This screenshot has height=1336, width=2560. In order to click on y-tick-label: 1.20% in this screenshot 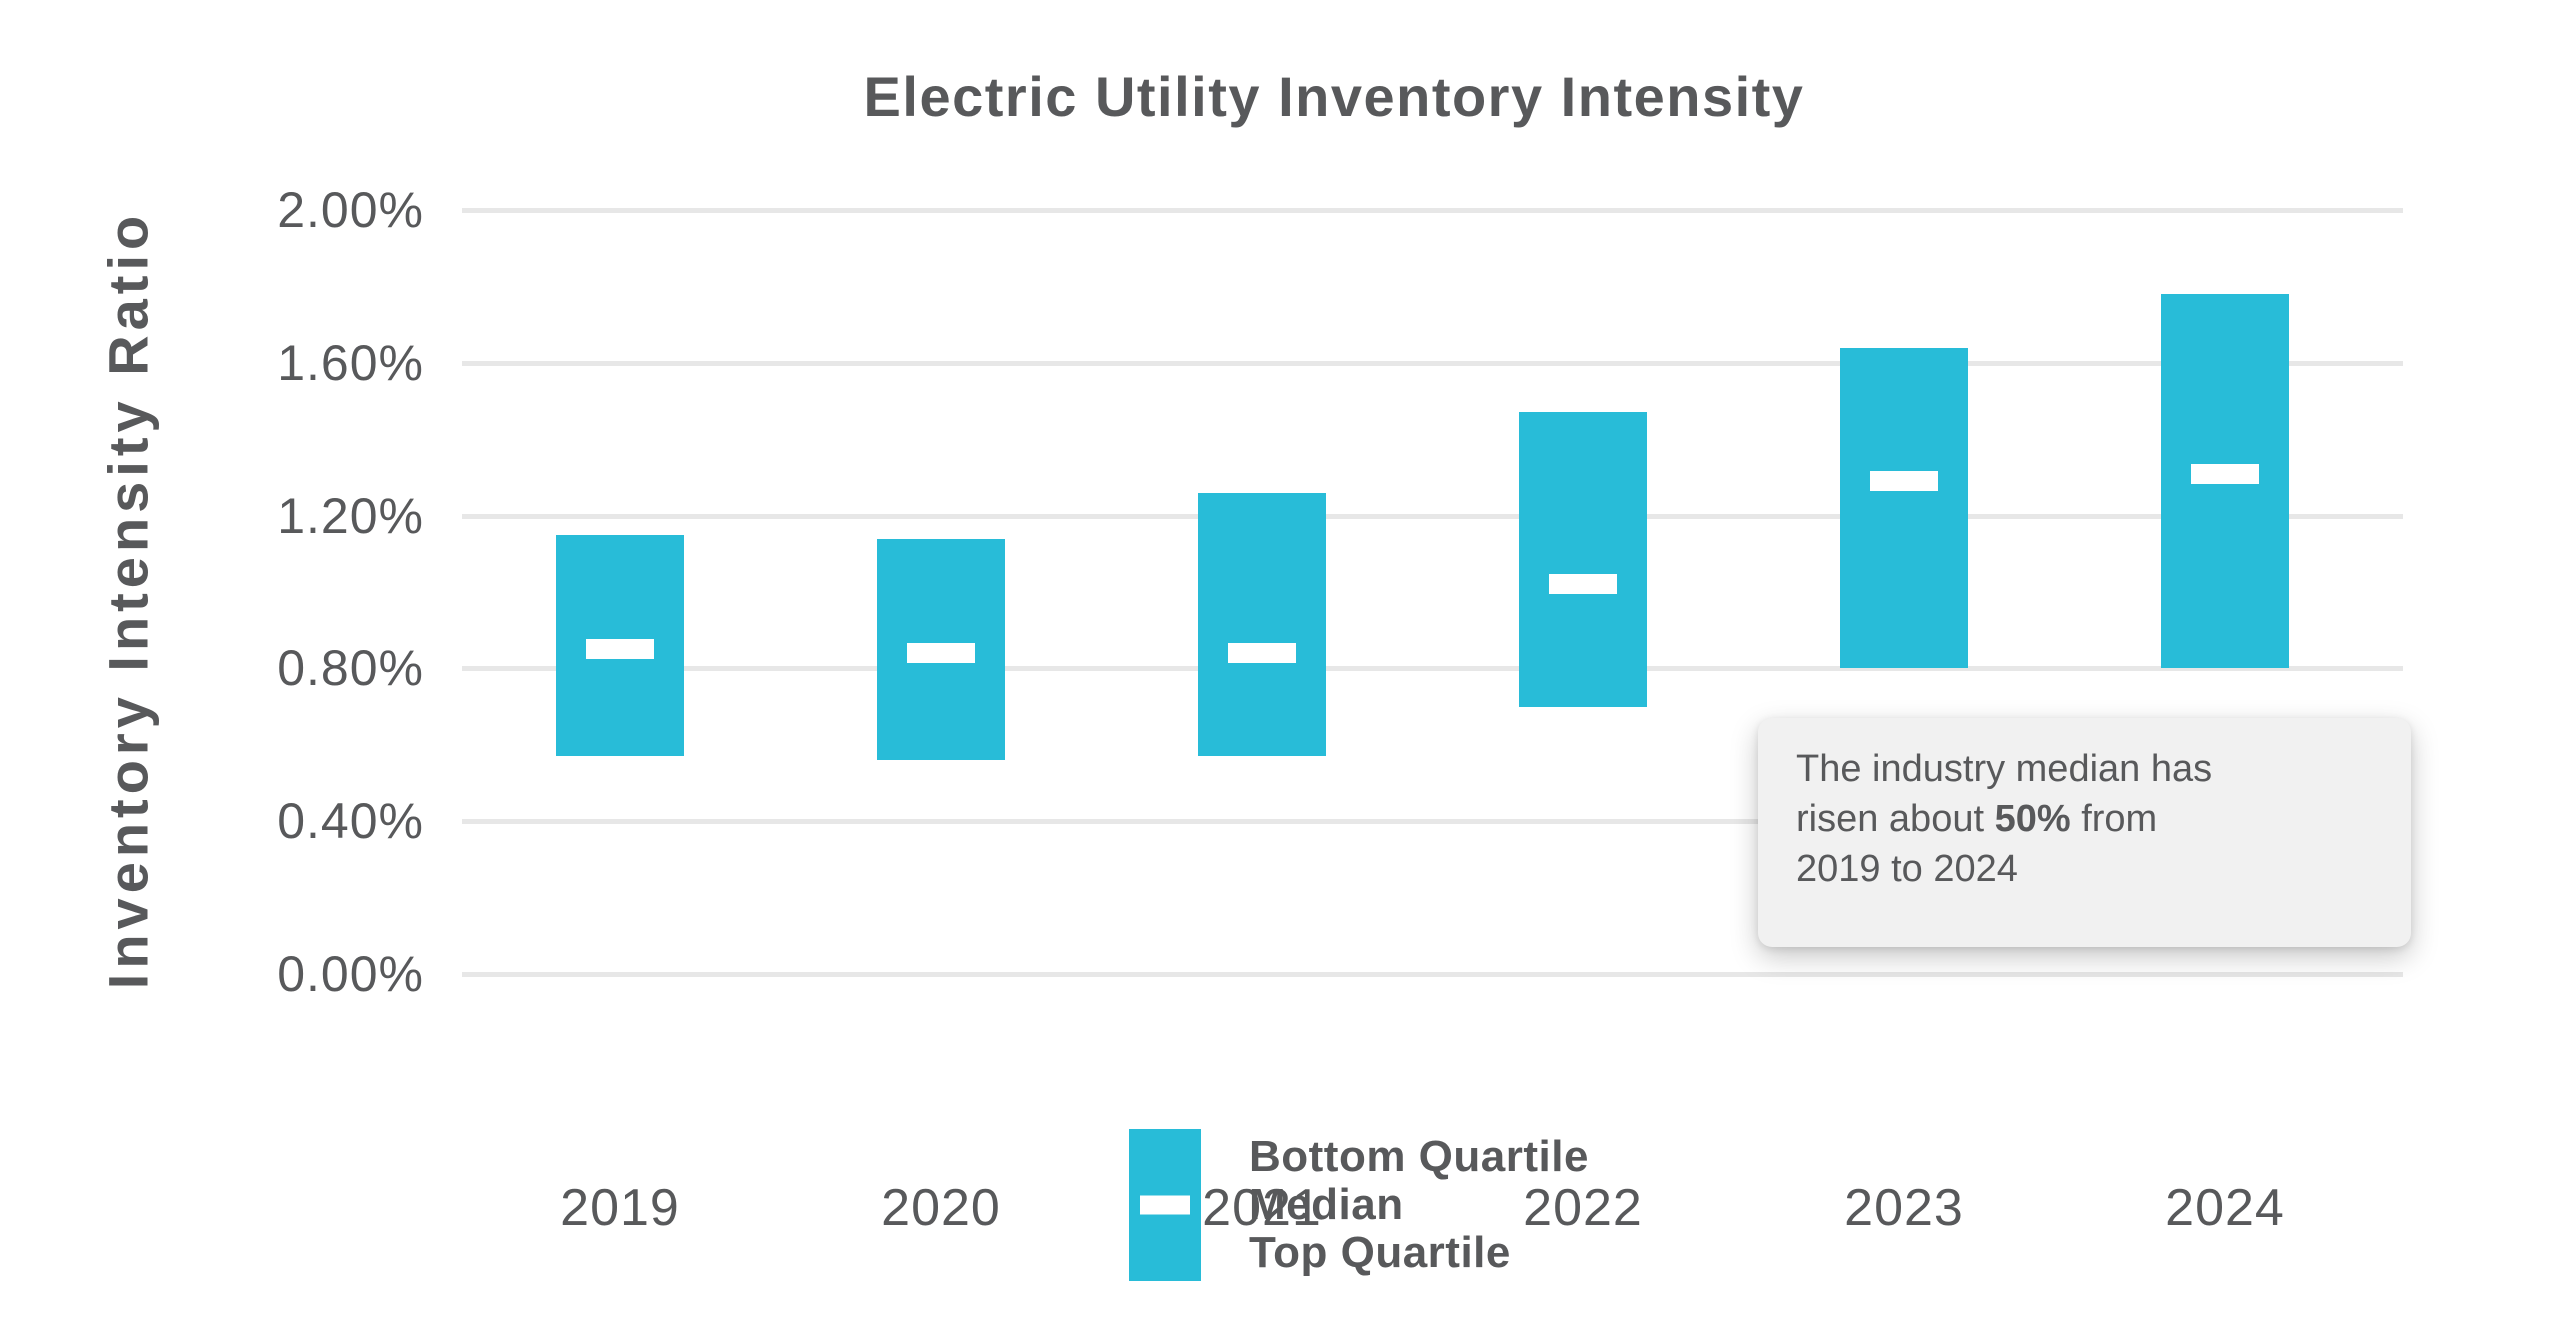, I will do `click(350, 515)`.